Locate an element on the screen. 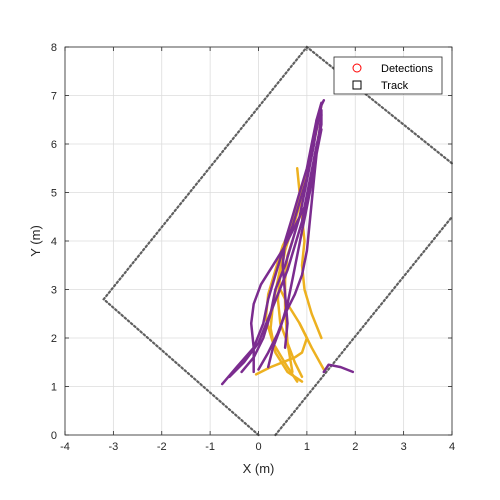 This screenshot has height=500, width=500. y-tick-label: 7 is located at coordinates (54, 97).